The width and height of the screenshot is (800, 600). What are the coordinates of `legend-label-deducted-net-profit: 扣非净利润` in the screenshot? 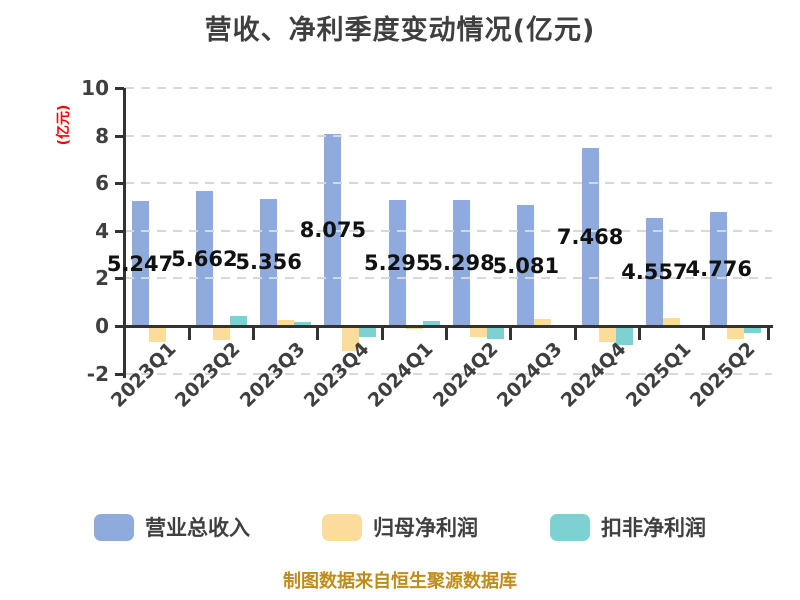 It's located at (653, 528).